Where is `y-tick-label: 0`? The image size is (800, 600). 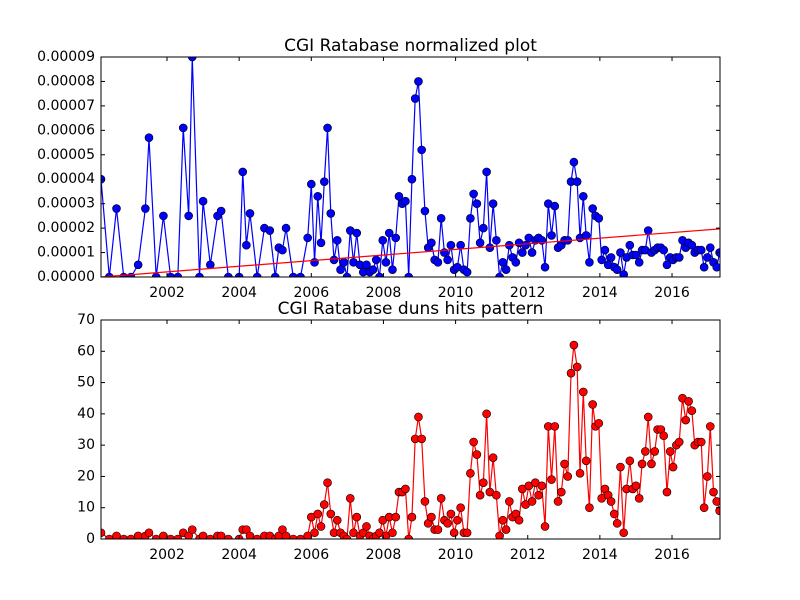
y-tick-label: 0 is located at coordinates (90, 539).